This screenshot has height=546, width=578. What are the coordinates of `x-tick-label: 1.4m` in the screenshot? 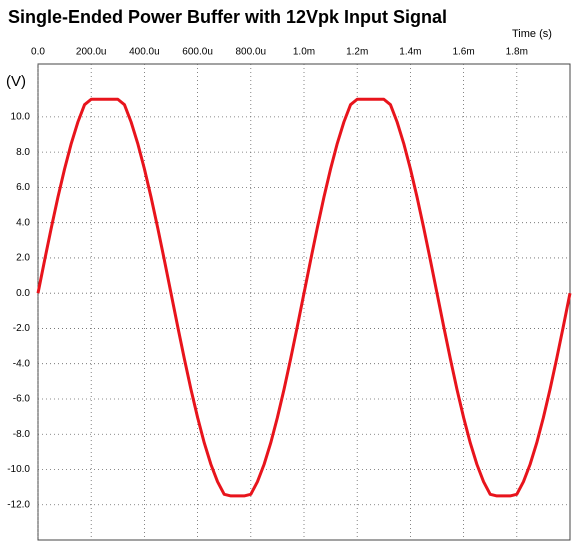 It's located at (410, 52).